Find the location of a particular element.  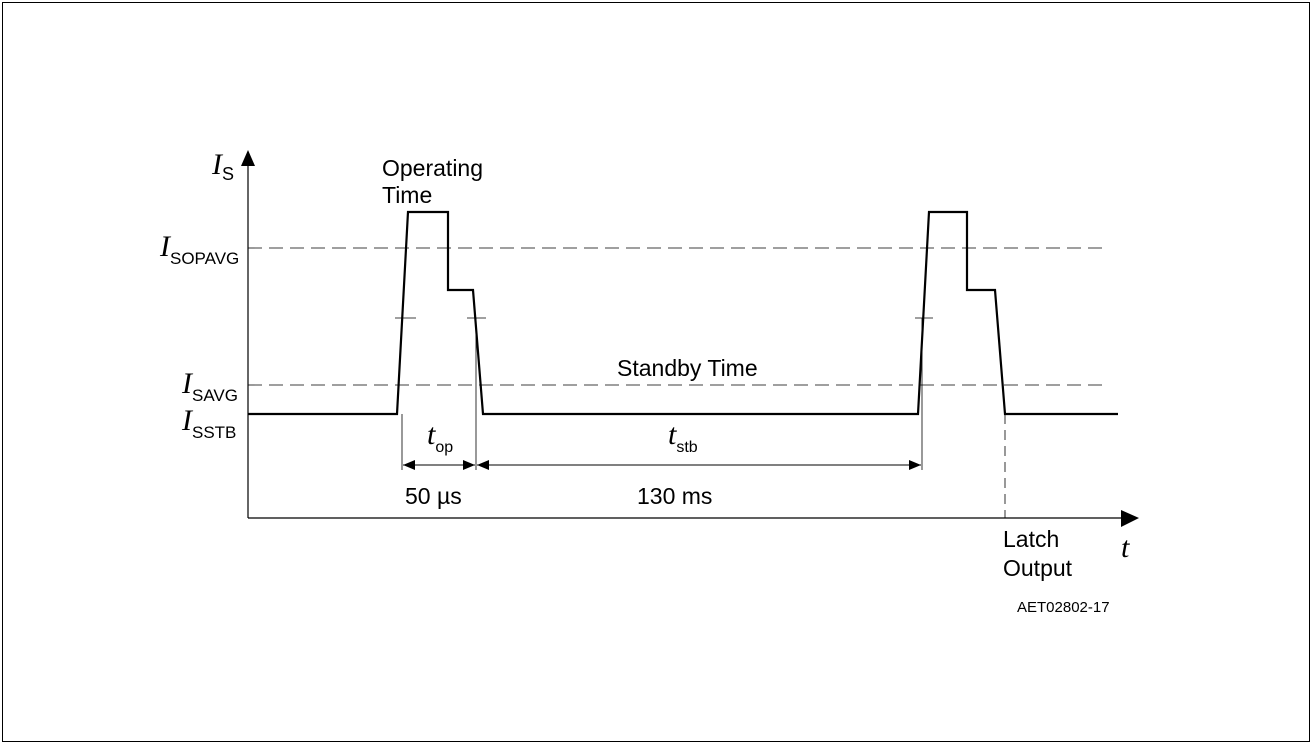

operating-time-label-line2: Time is located at coordinates (407, 195).